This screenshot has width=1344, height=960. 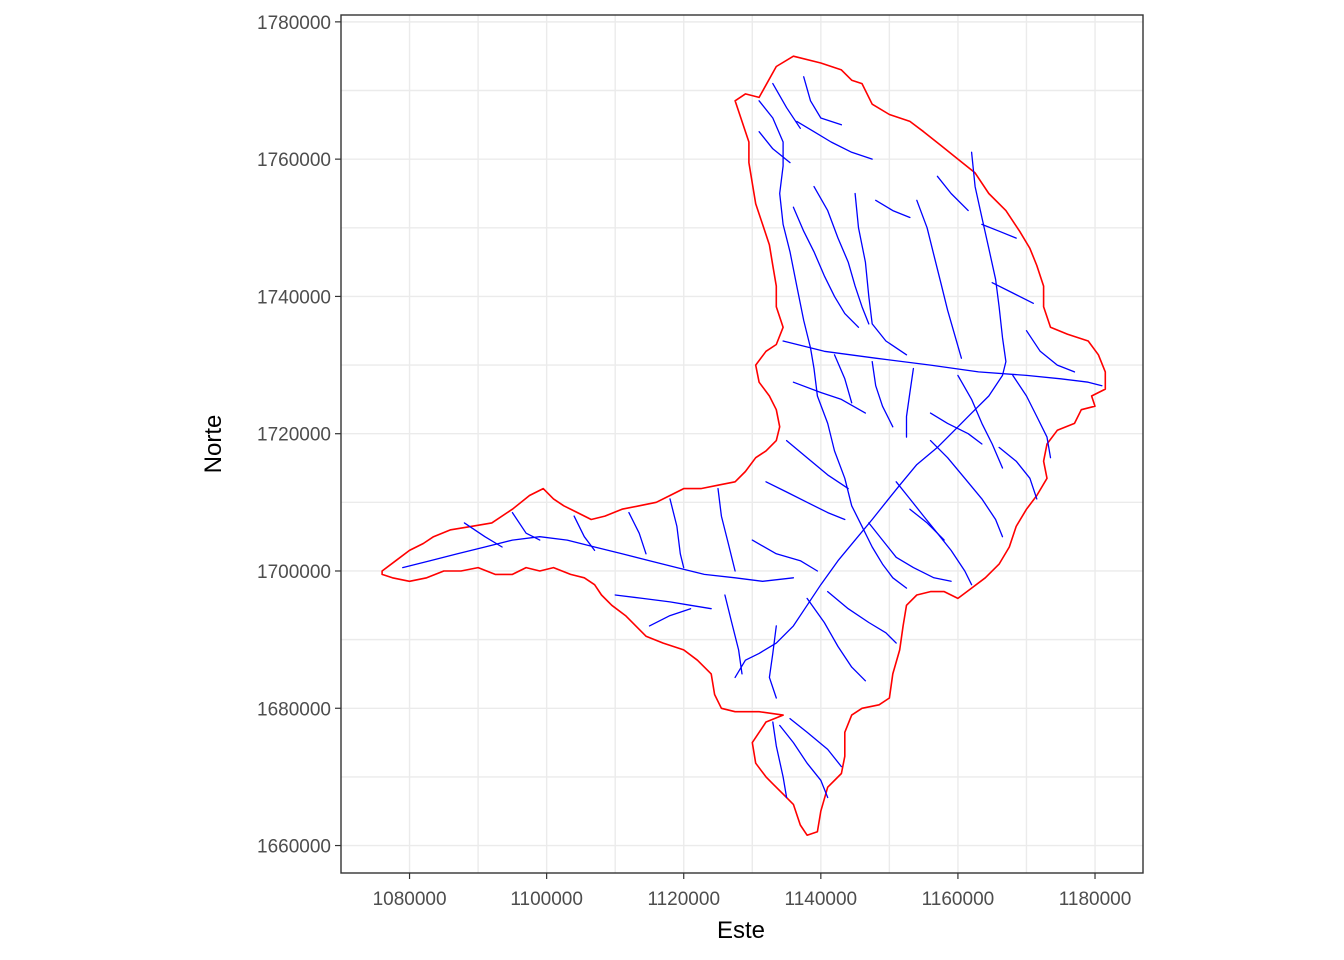 I want to click on x-tick-label: 1160000, so click(x=958, y=899).